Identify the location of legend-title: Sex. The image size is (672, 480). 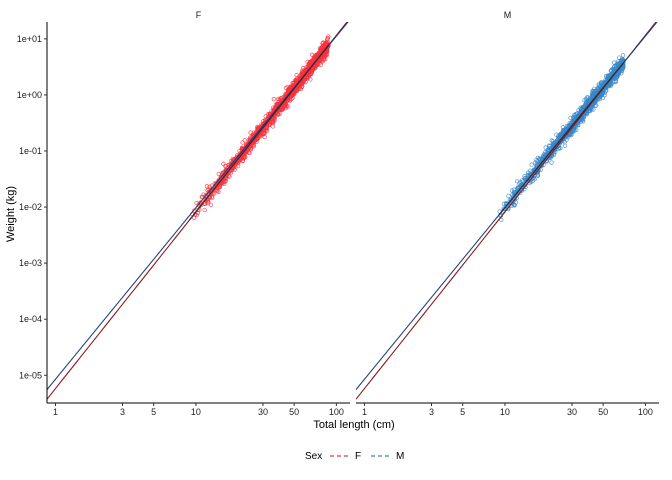
(313, 456).